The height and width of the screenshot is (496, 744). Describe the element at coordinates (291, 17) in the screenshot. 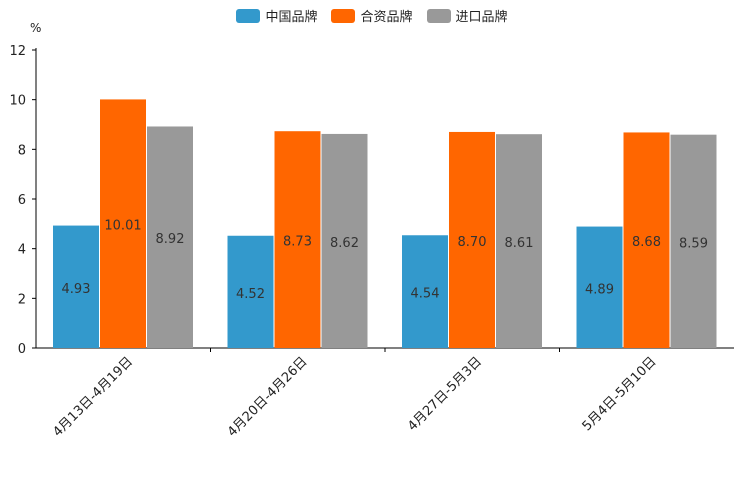

I see `legend-label-china: 中国品牌` at that location.